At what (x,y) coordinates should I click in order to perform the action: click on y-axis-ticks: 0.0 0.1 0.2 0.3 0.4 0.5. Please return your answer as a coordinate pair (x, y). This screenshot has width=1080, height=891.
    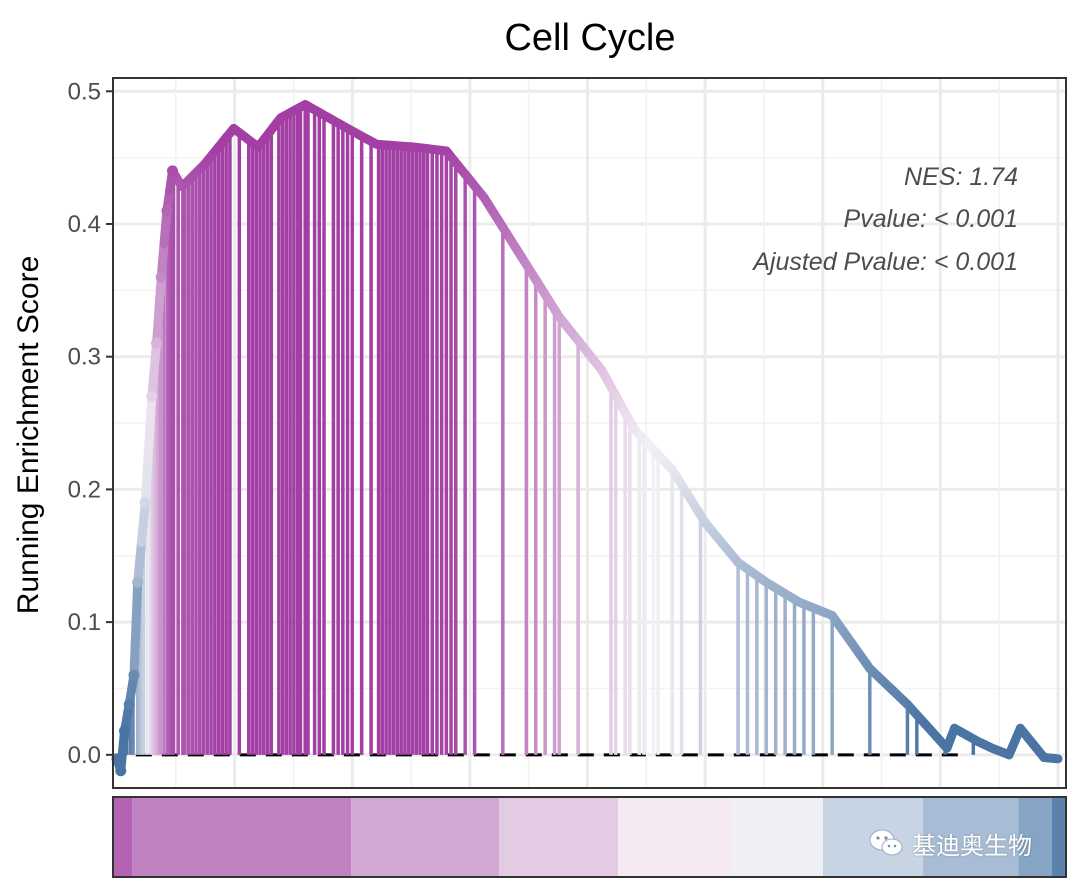
    Looking at the image, I should click on (90, 423).